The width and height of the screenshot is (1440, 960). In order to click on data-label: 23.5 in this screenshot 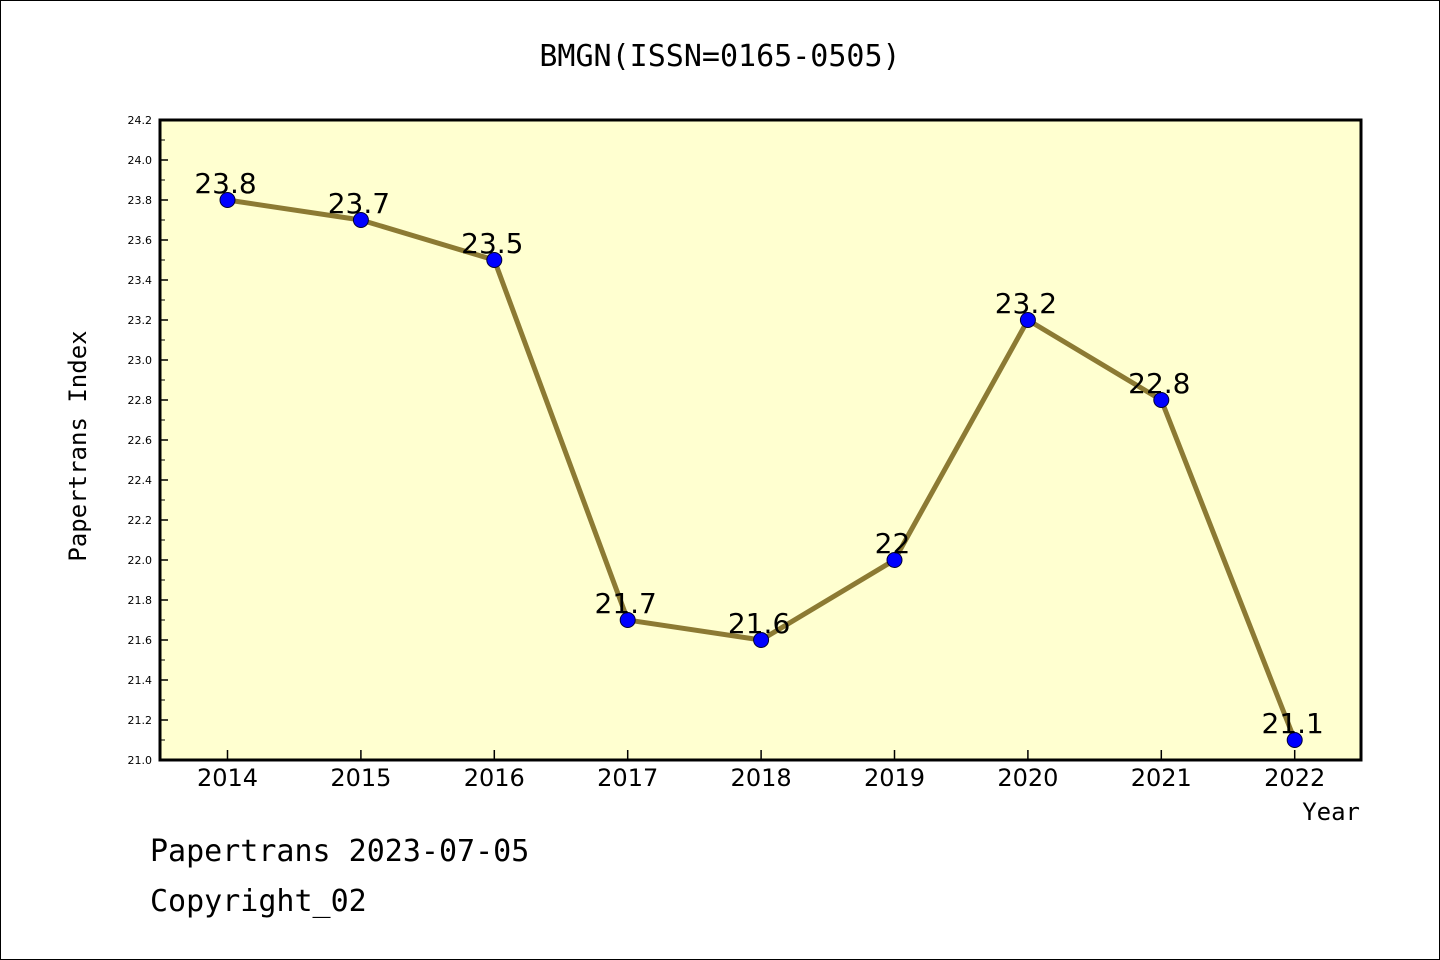, I will do `click(492, 243)`.